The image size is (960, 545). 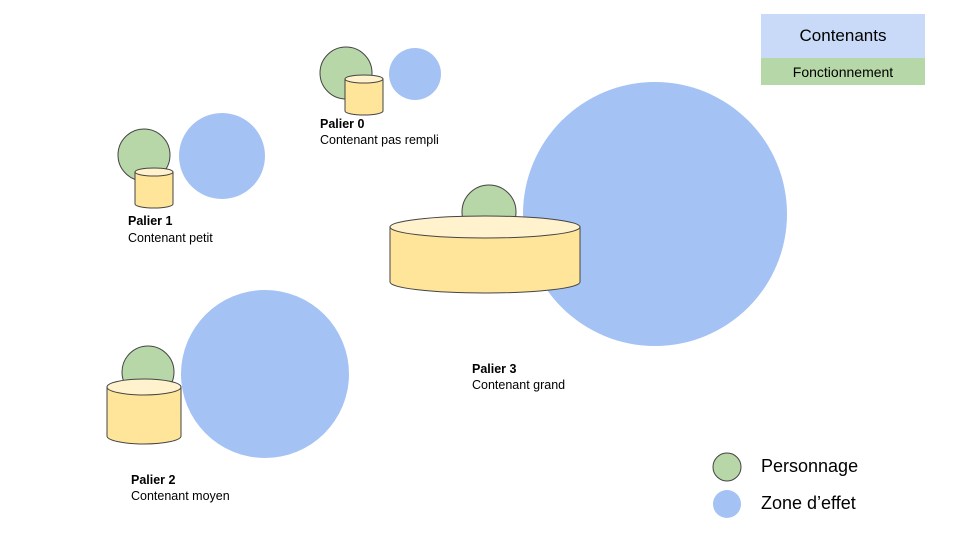 I want to click on tier-0-group, so click(x=380, y=81).